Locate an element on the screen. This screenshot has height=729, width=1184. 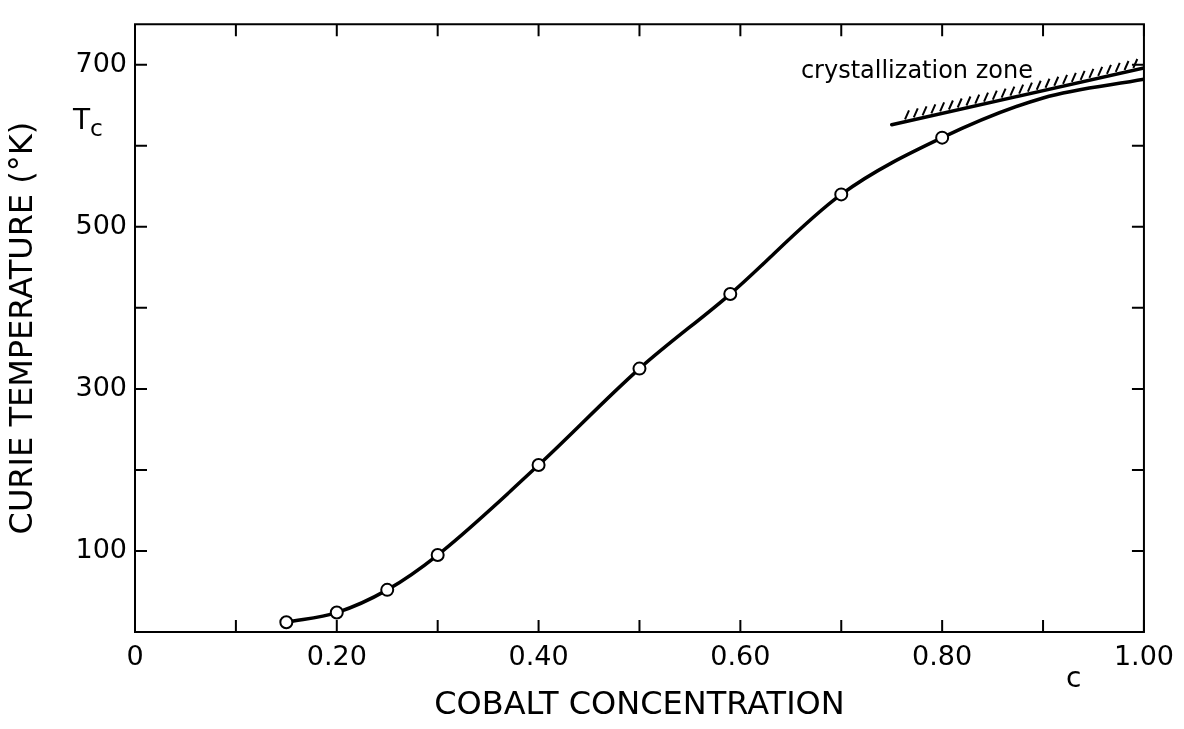
x-tick-label: 0 is located at coordinates (135, 656).